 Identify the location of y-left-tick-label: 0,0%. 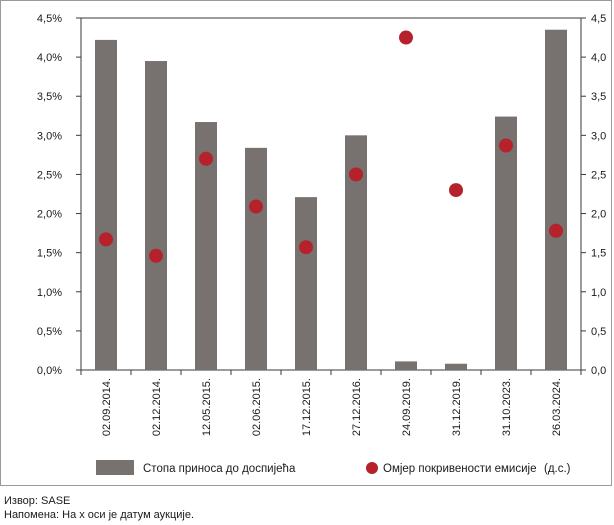
(49, 371).